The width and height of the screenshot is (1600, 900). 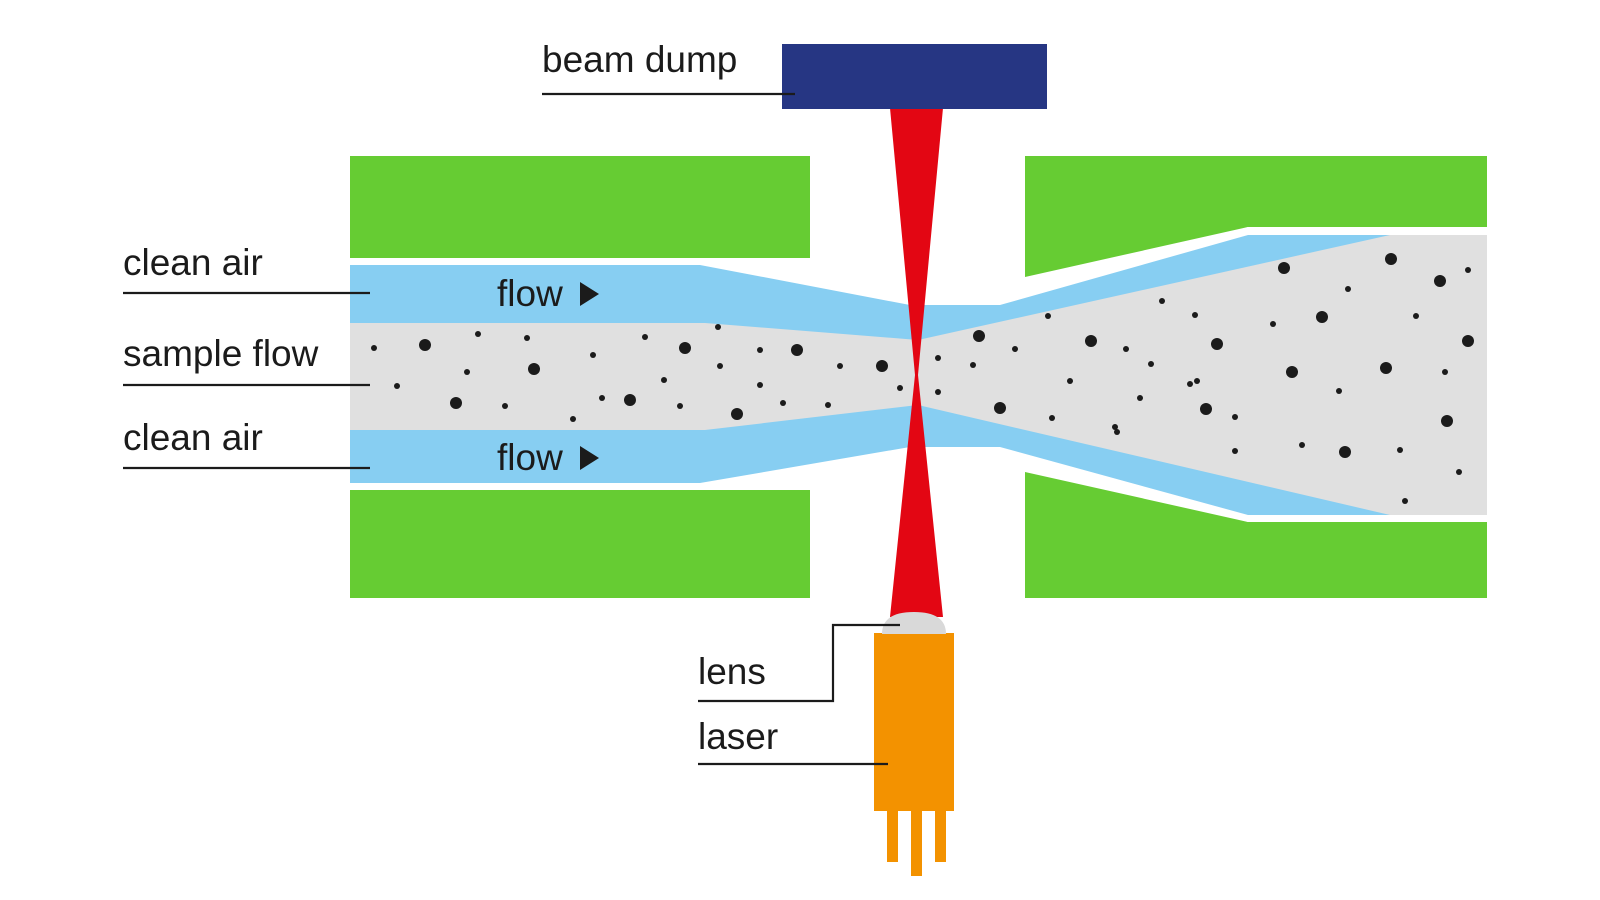 What do you see at coordinates (916, 842) in the screenshot?
I see `laser-pin-center` at bounding box center [916, 842].